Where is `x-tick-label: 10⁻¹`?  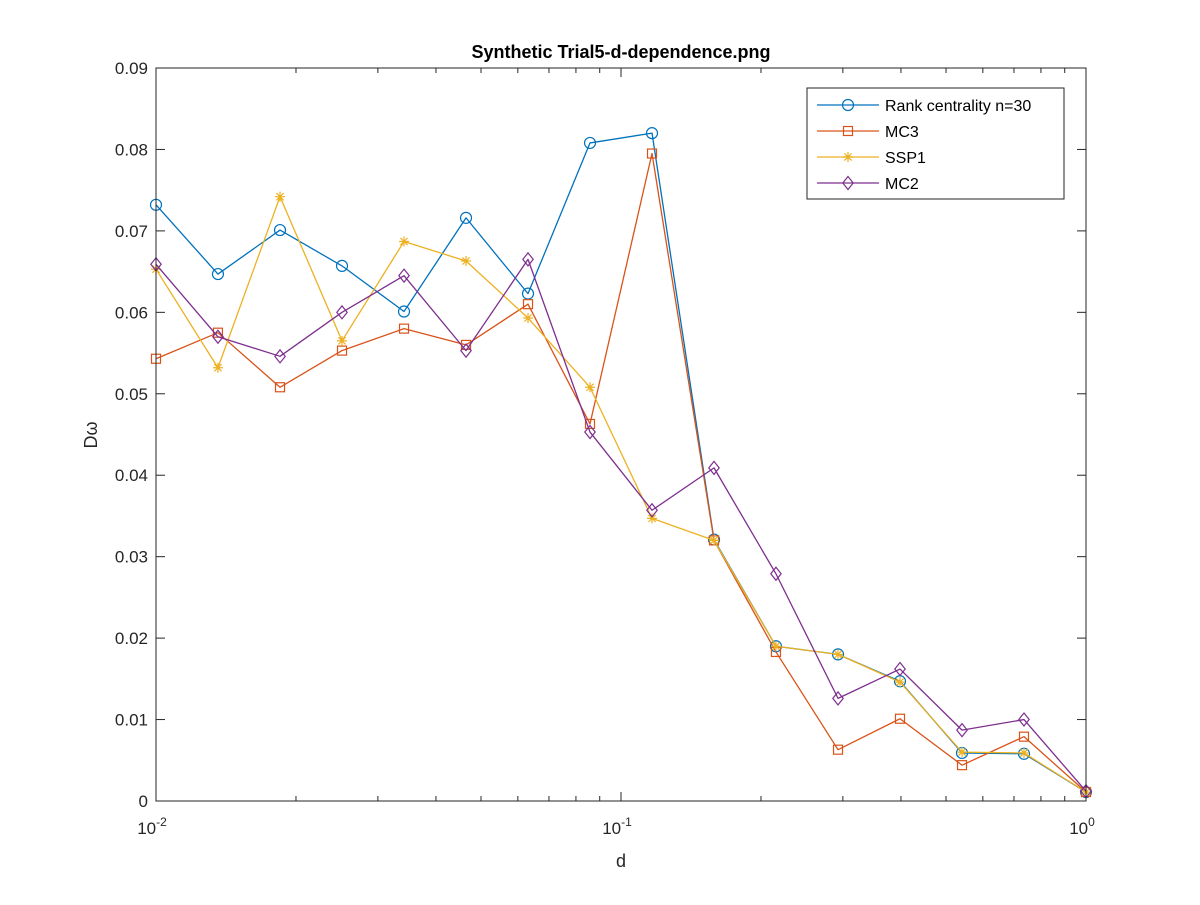 x-tick-label: 10⁻¹ is located at coordinates (617, 826).